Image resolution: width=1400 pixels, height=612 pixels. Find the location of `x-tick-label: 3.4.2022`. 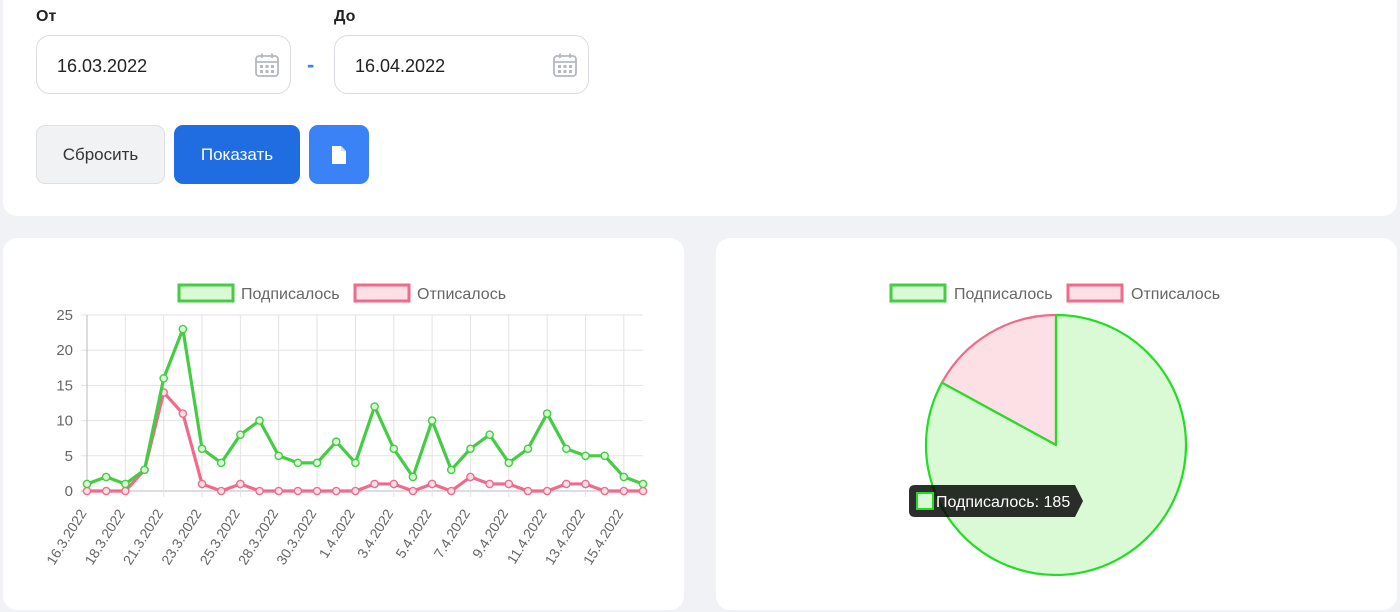

x-tick-label: 3.4.2022 is located at coordinates (375, 533).